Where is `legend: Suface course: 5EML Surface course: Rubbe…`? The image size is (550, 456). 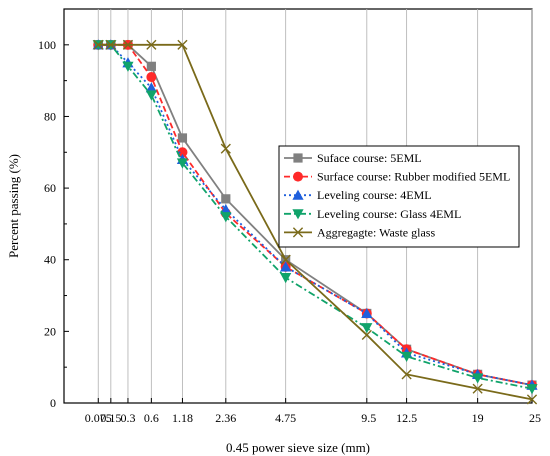 legend: Suface course: 5EML Surface course: Rubbe… is located at coordinates (399, 196).